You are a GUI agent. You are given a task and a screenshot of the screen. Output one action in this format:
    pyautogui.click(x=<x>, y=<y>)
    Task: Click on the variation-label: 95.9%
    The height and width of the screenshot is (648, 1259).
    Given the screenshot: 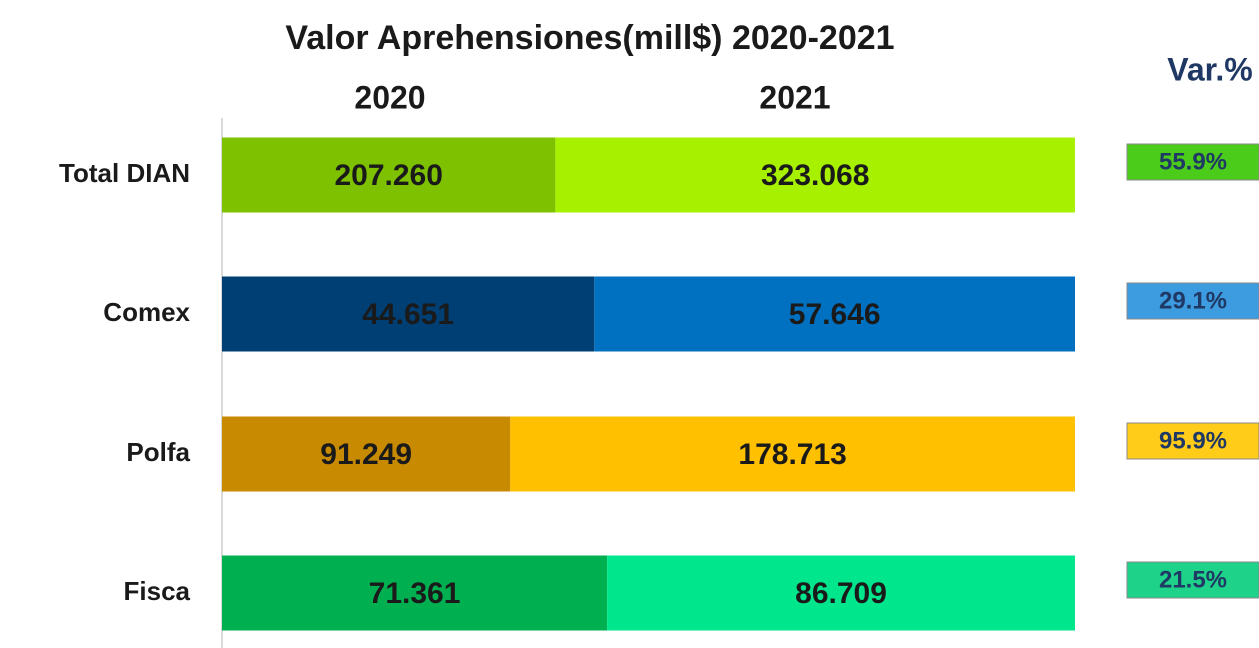 What is the action you would take?
    pyautogui.click(x=1193, y=440)
    